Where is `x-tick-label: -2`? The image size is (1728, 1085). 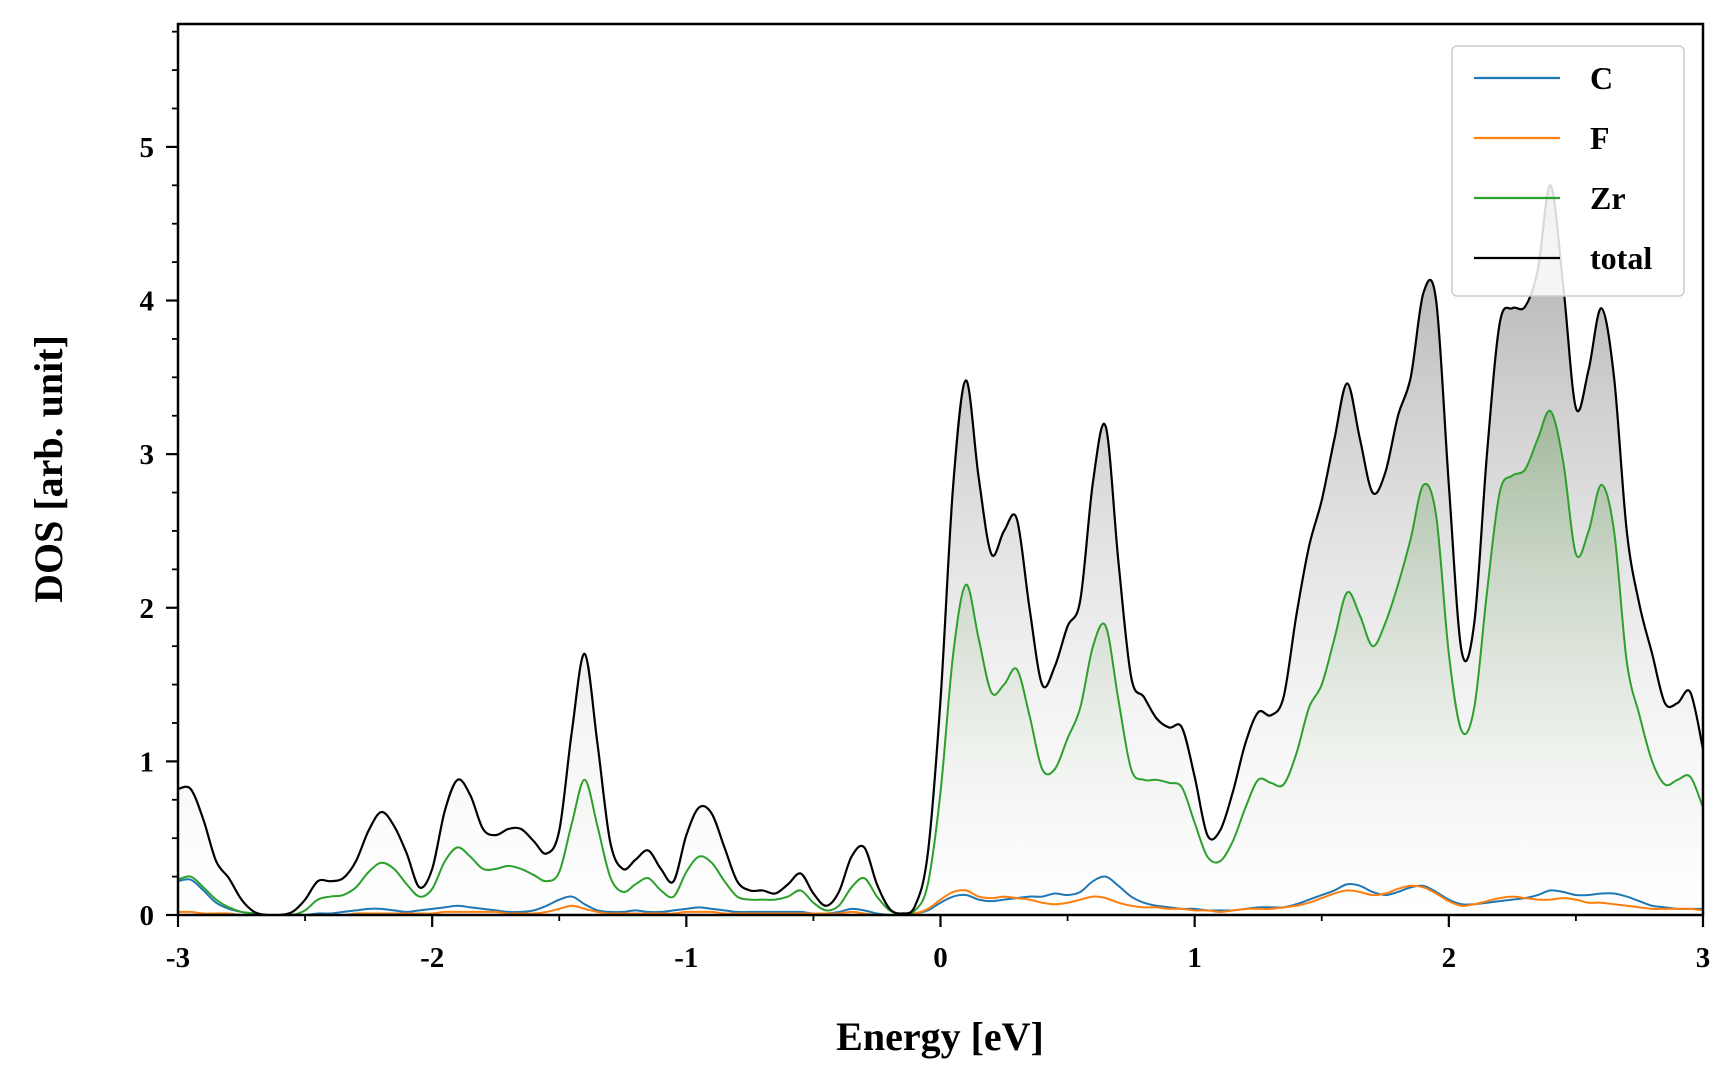 x-tick-label: -2 is located at coordinates (432, 958).